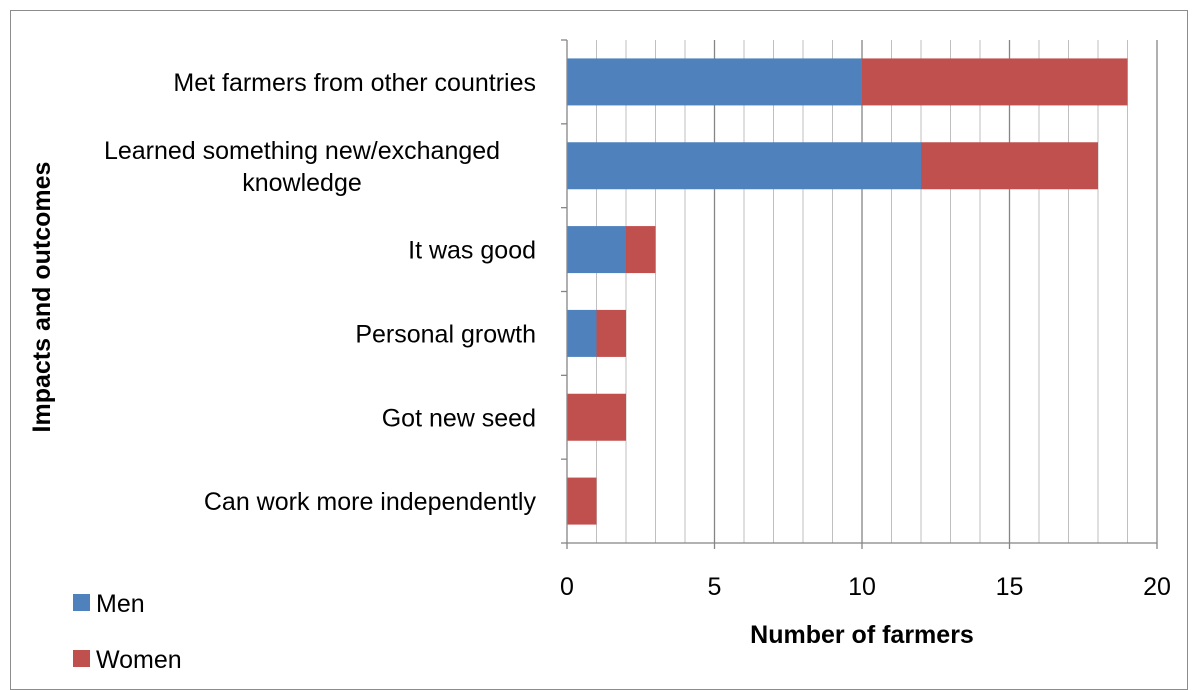 This screenshot has height=690, width=1199. I want to click on x-tick-label: 20, so click(1157, 587).